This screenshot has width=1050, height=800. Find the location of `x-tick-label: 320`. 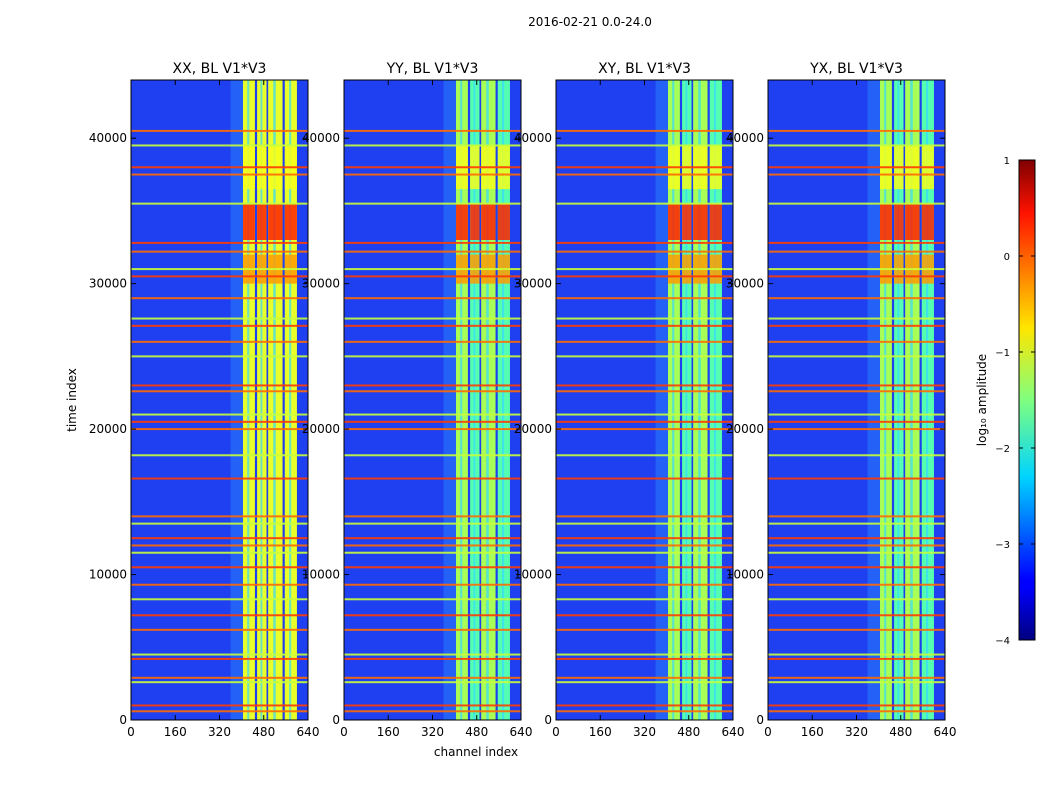

x-tick-label: 320 is located at coordinates (856, 732).